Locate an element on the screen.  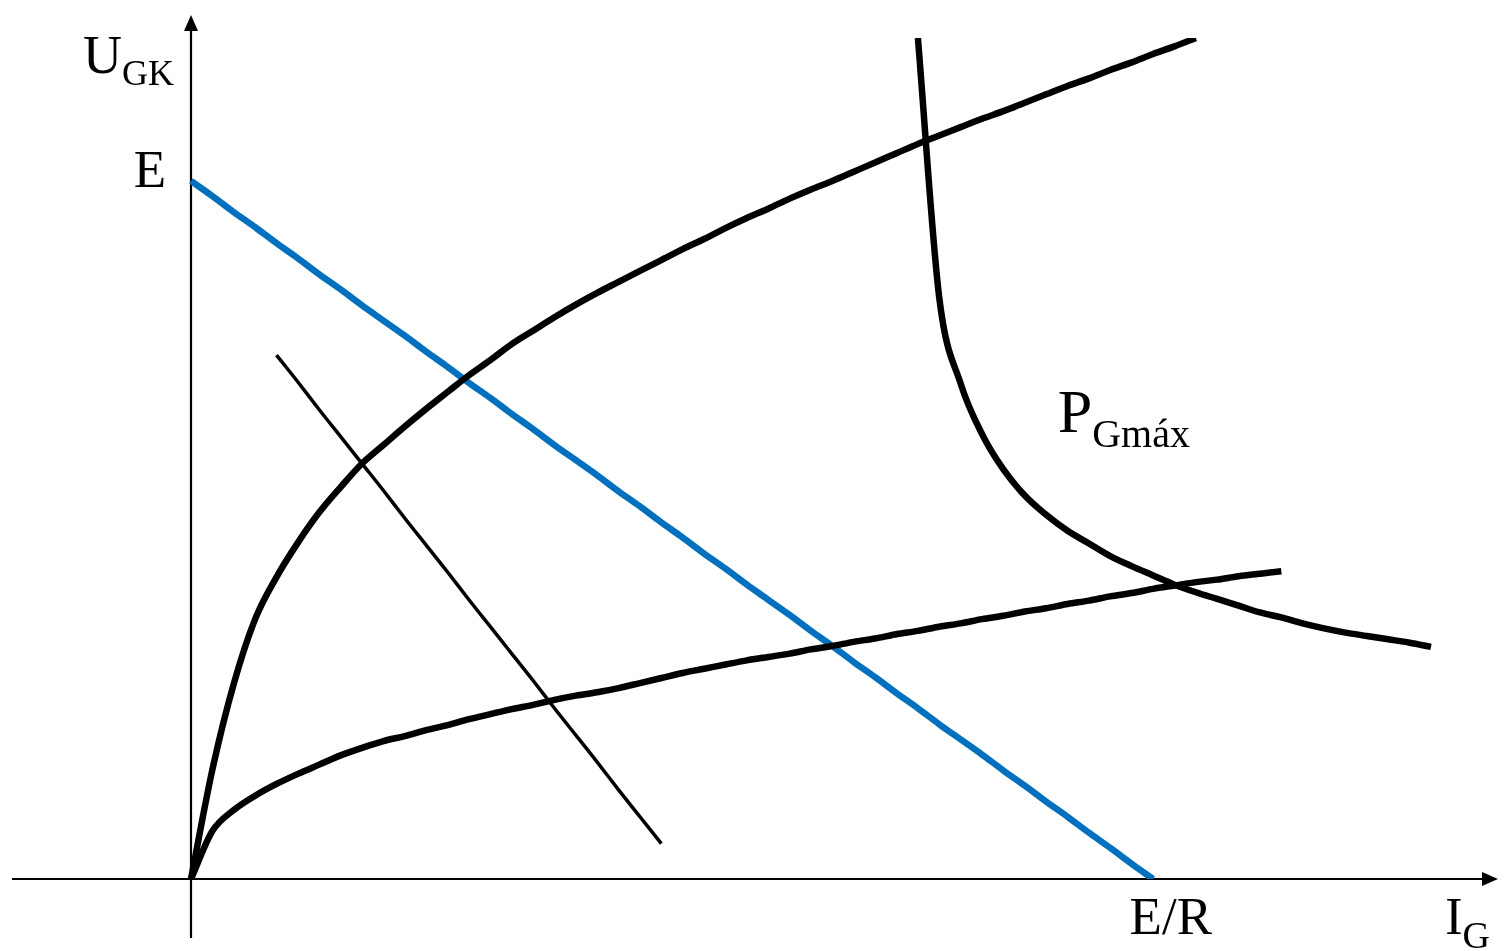
text: E/R is located at coordinates (1171, 916).